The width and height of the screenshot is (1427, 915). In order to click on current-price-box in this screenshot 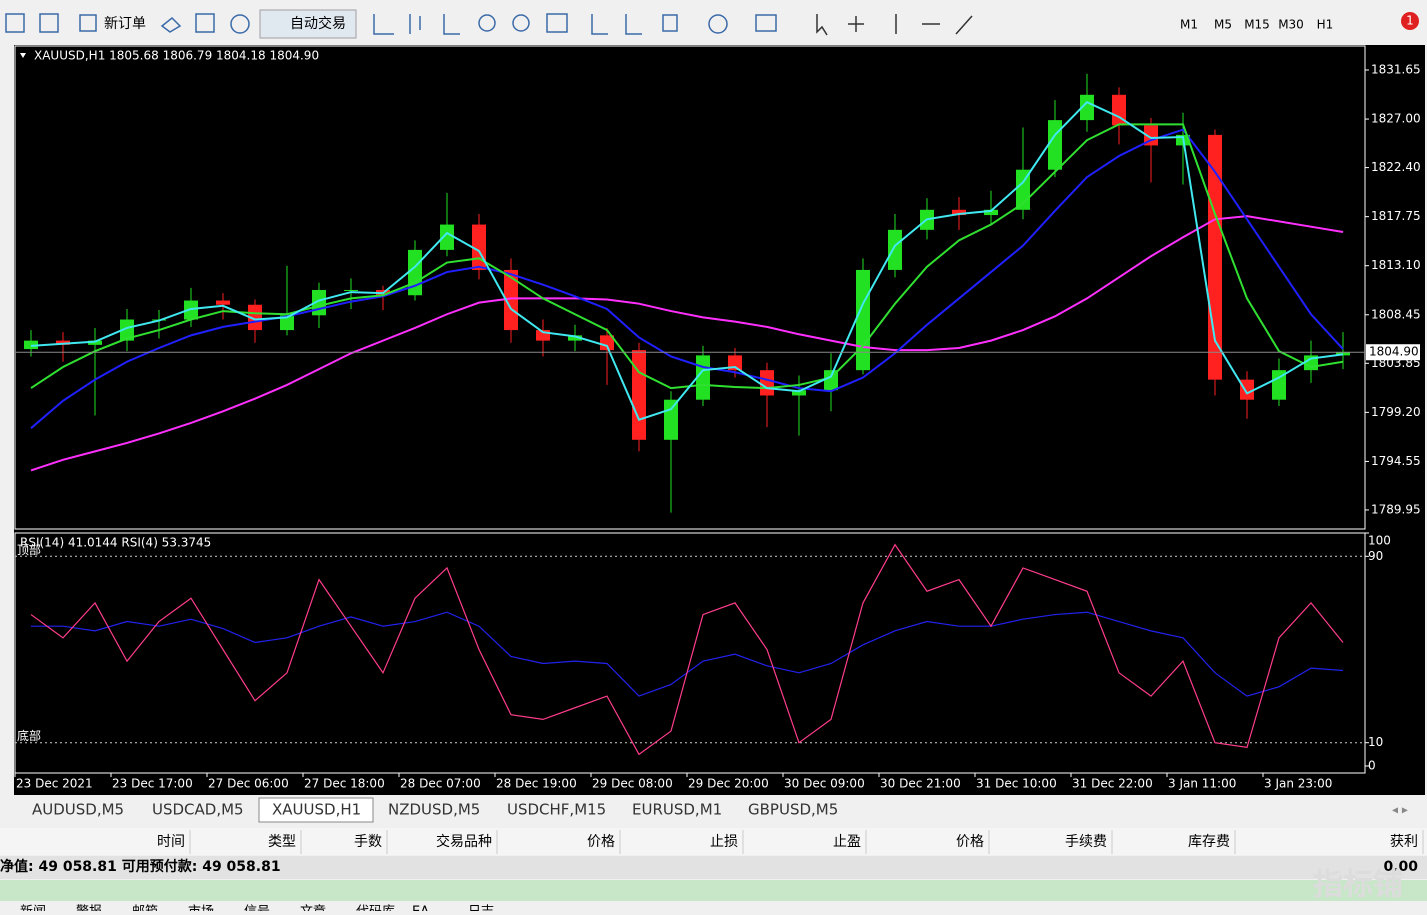, I will do `click(1393, 352)`.